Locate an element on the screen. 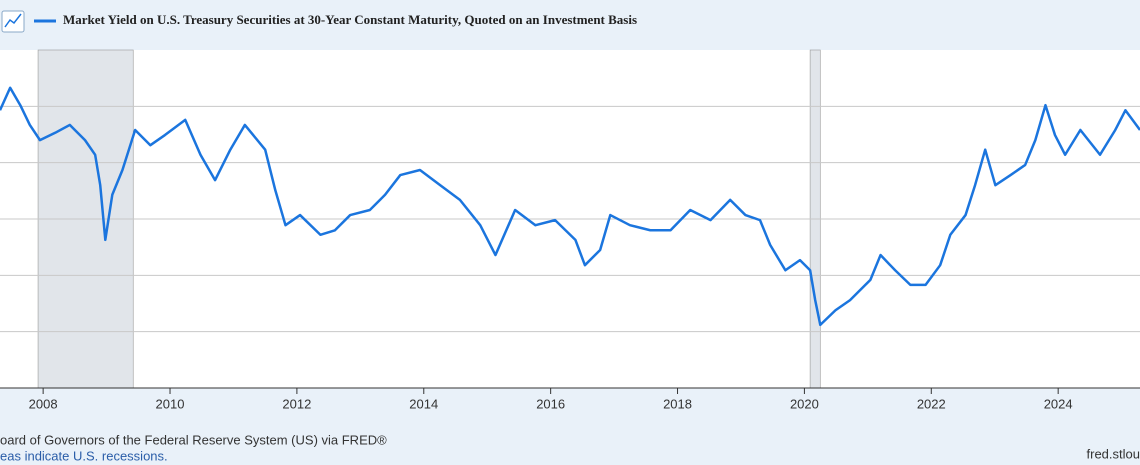  x-tick-label: 2020 is located at coordinates (804, 403).